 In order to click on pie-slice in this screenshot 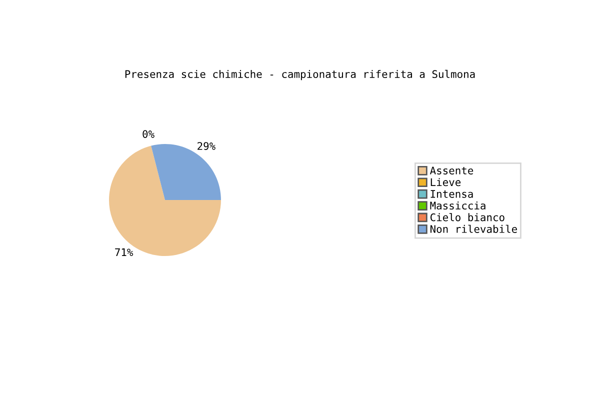, I will do `click(186, 172)`.